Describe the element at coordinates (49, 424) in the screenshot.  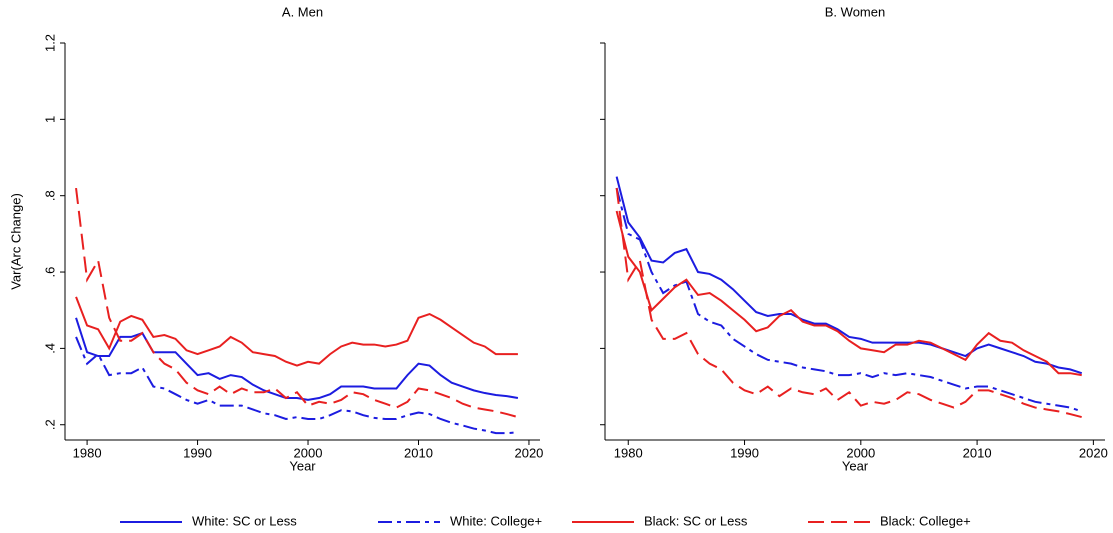
I see `y-tick-label: .2` at that location.